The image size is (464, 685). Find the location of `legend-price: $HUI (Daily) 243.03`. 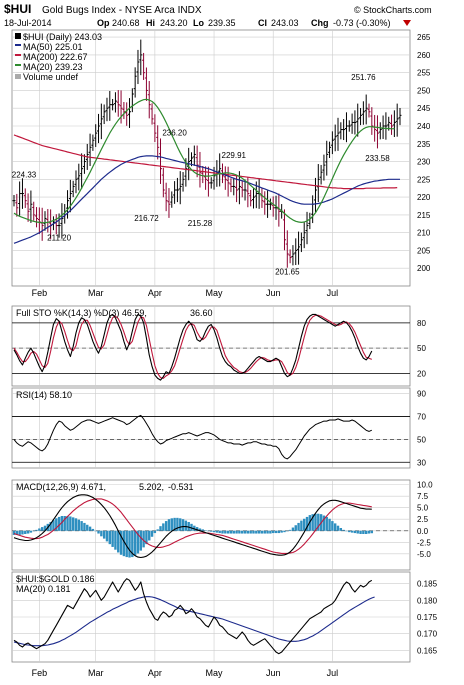

legend-price: $HUI (Daily) 243.03 is located at coordinates (62, 37).